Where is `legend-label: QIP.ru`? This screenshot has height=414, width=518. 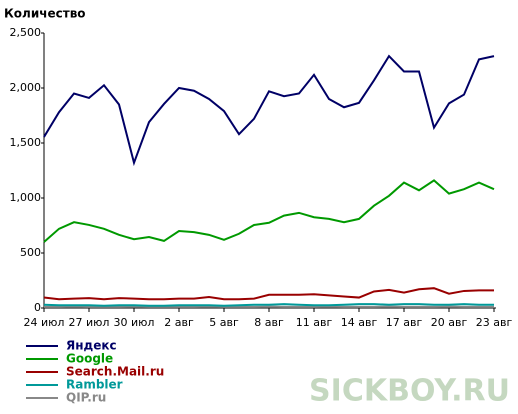 legend-label: QIP.ru is located at coordinates (86, 398).